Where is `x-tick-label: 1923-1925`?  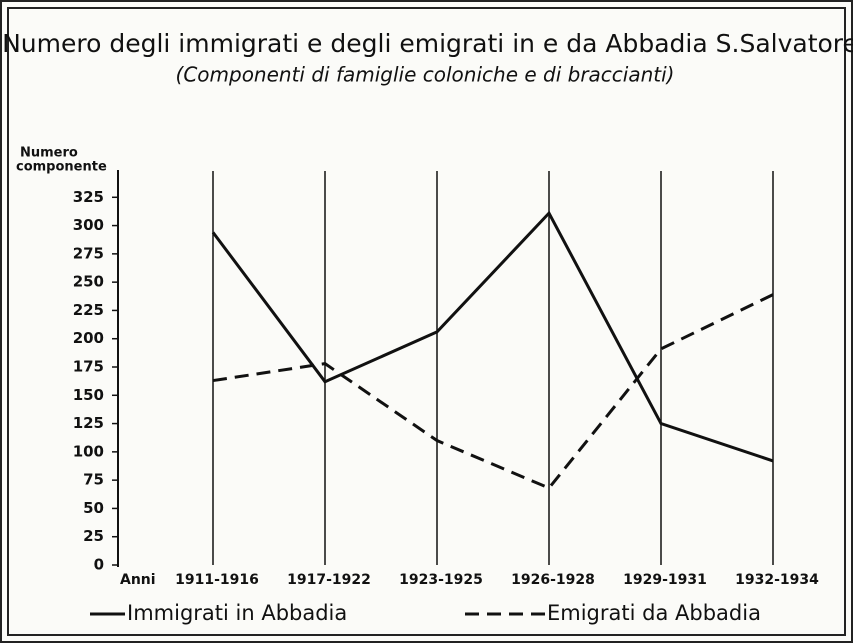 x-tick-label: 1923-1925 is located at coordinates (441, 580).